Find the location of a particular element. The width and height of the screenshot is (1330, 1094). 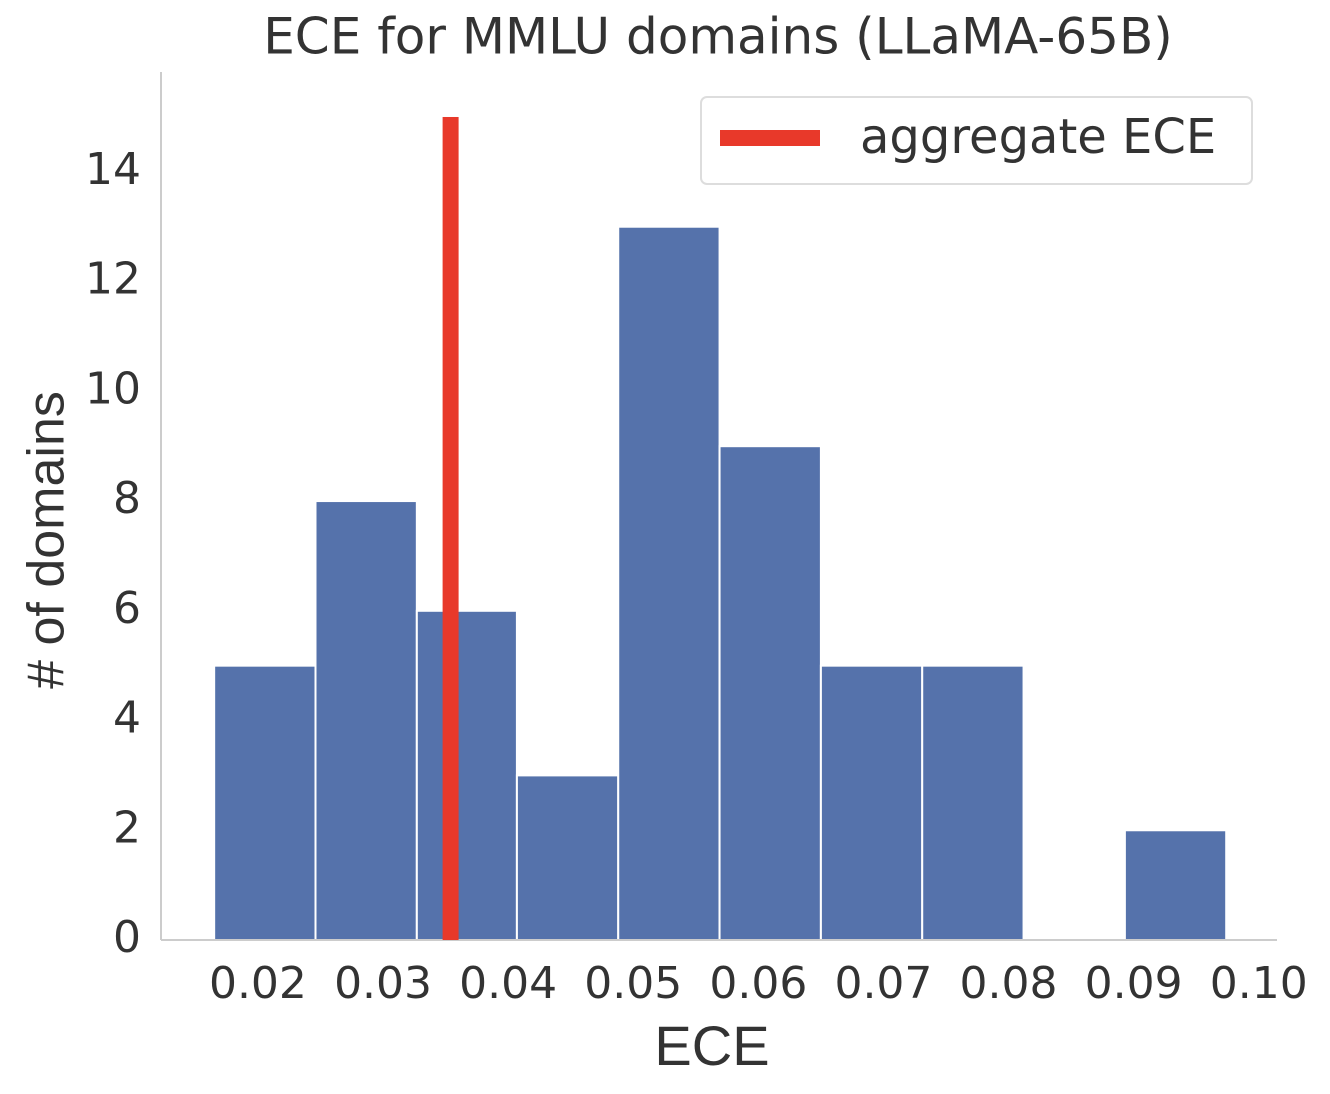

x-tick-label: 0.04 is located at coordinates (508, 983).